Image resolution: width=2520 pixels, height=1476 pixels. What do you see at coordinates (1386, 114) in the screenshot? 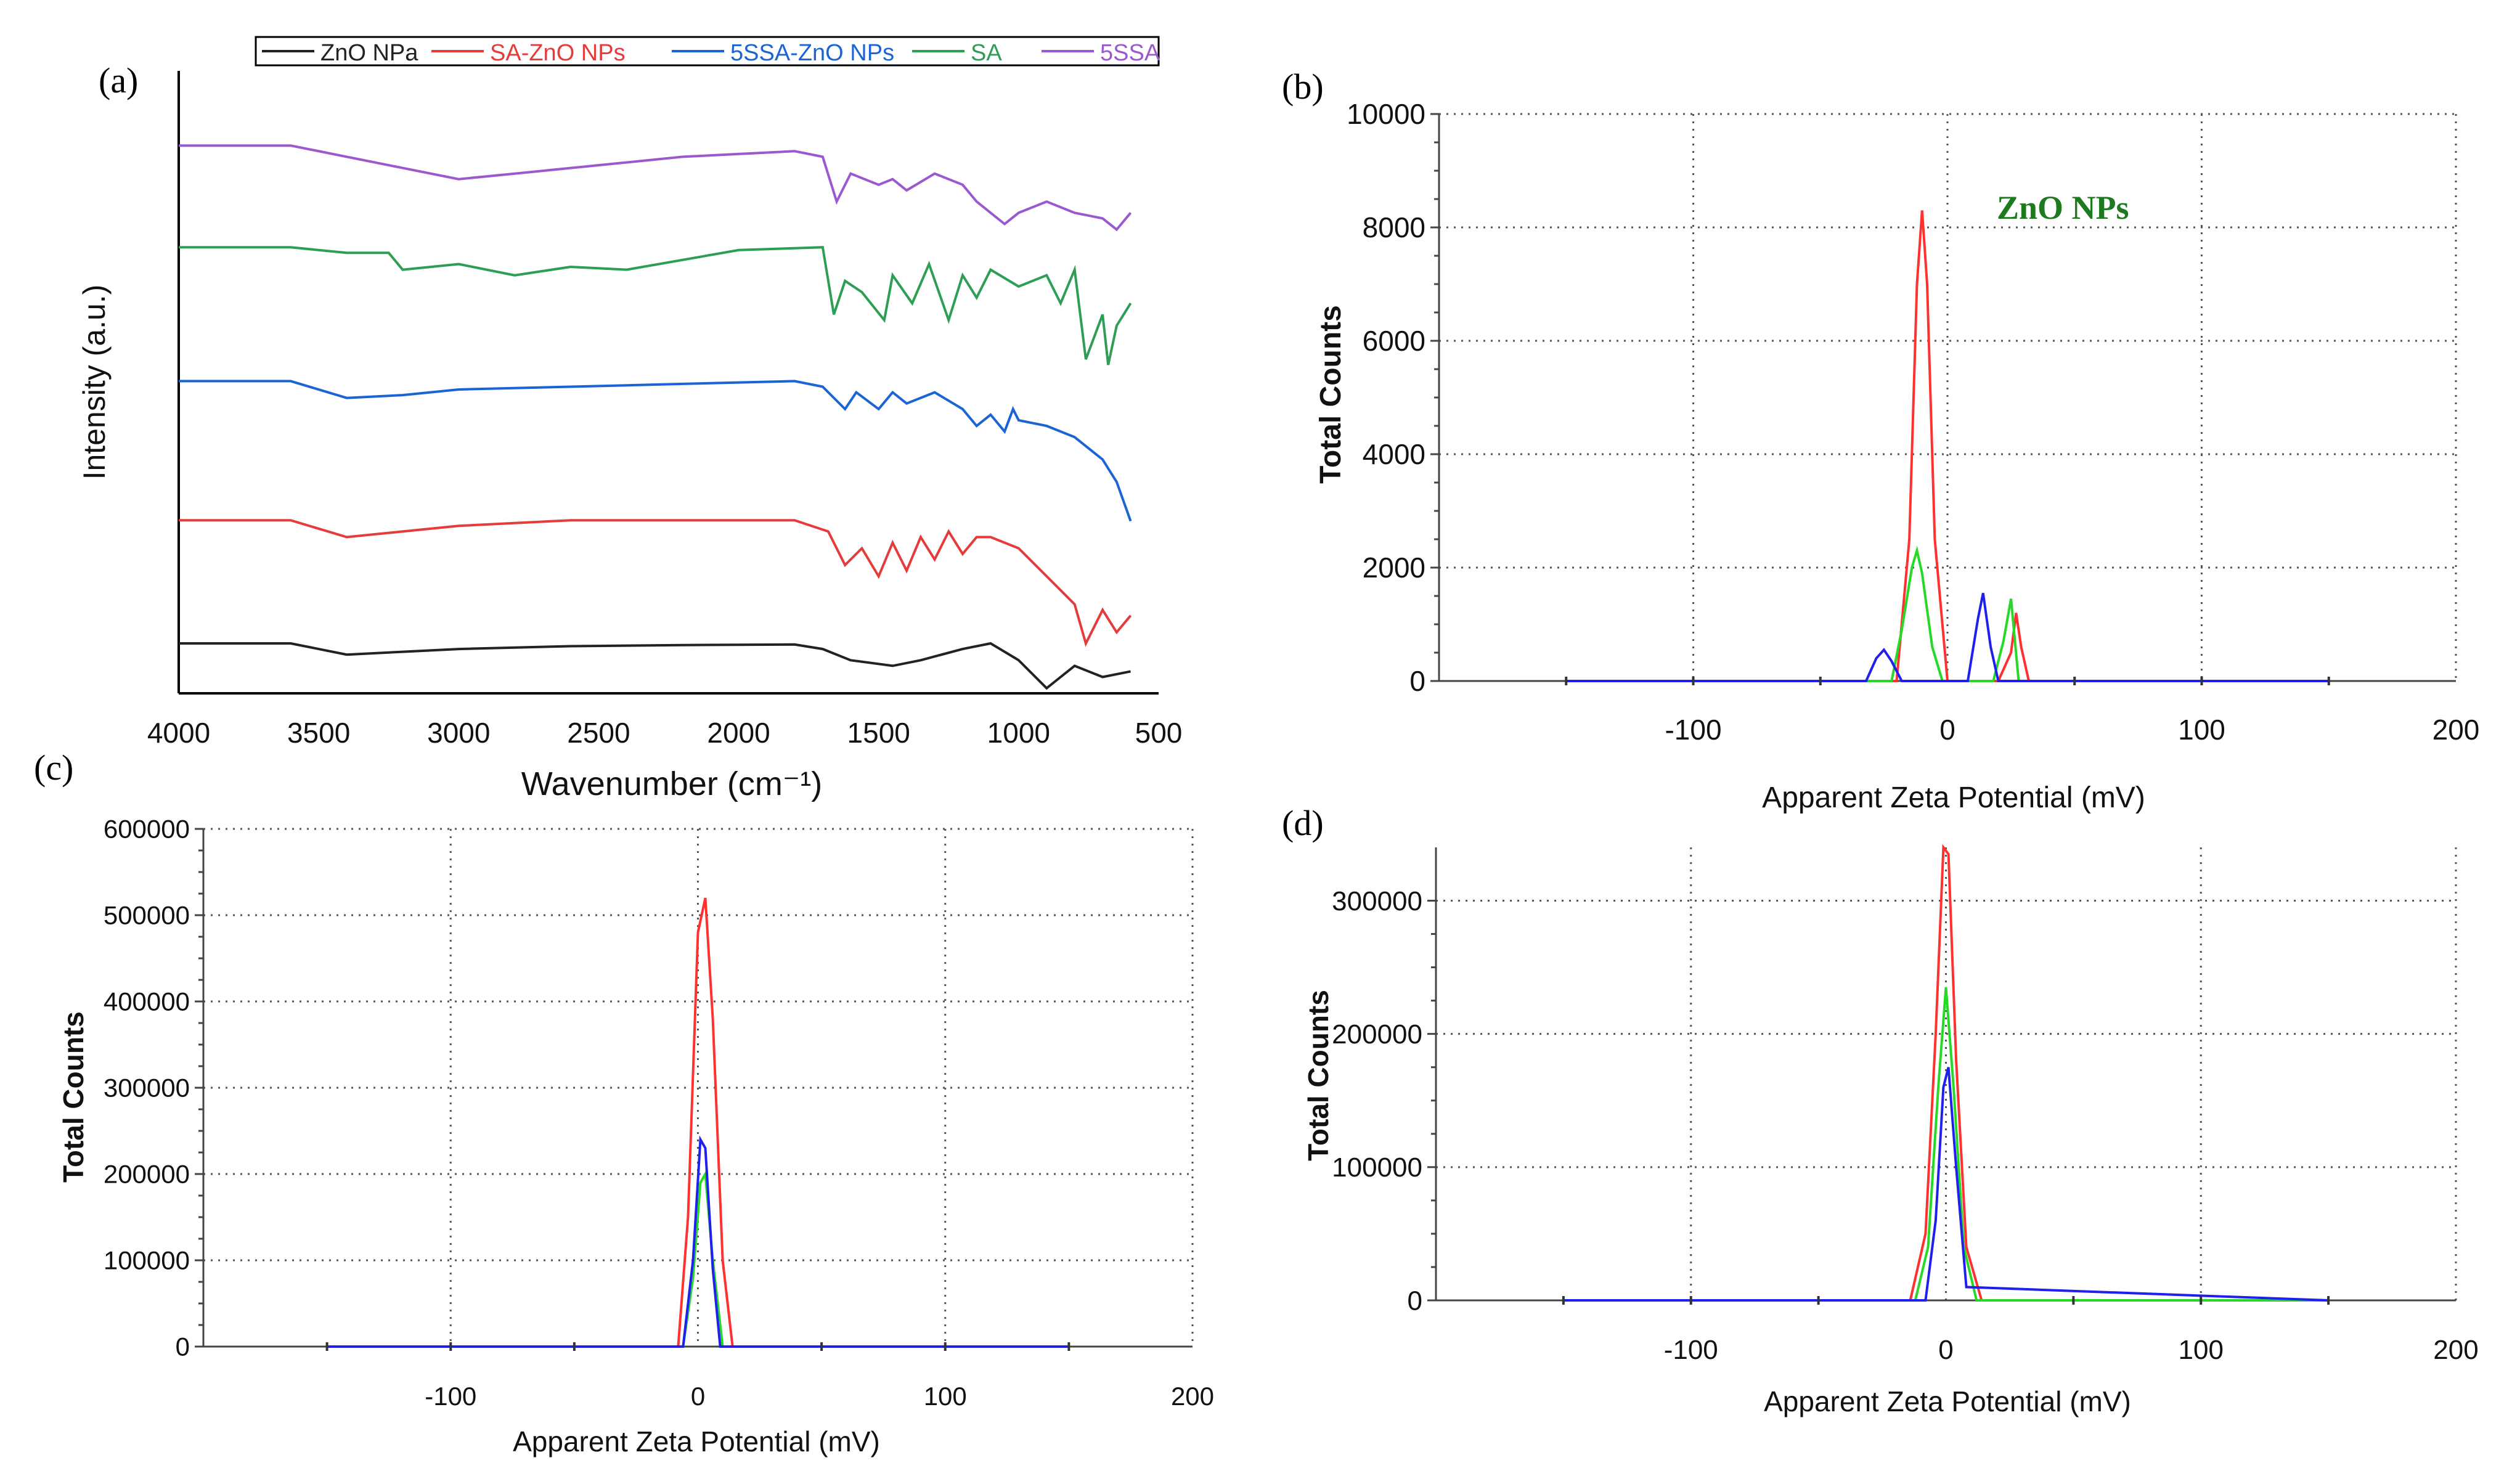
I see `y-tick-label: 10000` at bounding box center [1386, 114].